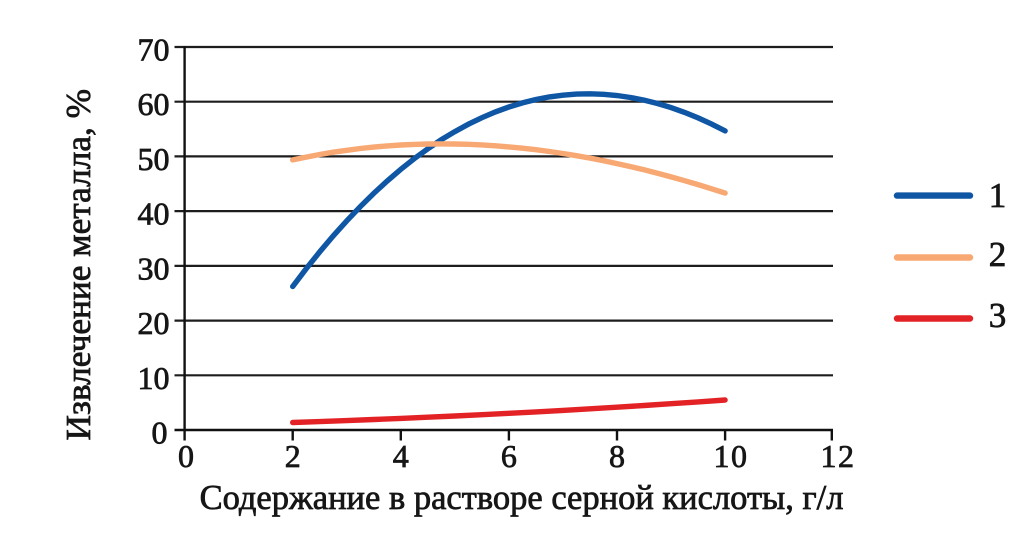 The height and width of the screenshot is (533, 1036). I want to click on svg-text: 60, so click(154, 104).